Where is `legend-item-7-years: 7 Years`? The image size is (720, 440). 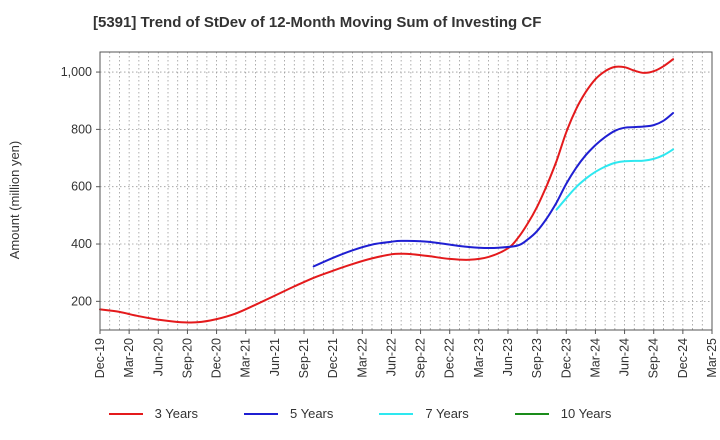
legend-item-7-years: 7 Years is located at coordinates (424, 413).